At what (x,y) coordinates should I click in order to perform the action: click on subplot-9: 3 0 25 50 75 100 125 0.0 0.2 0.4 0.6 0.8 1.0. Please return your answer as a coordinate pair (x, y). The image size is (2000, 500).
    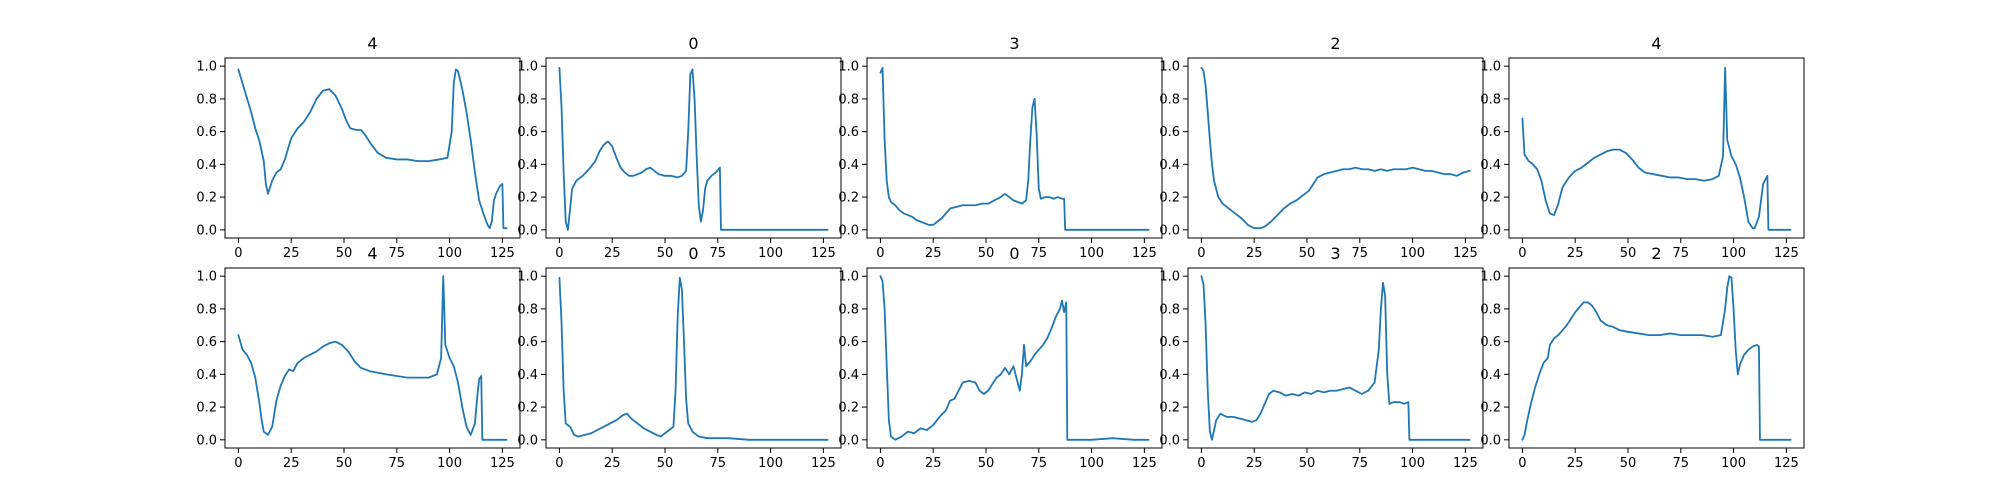
    Looking at the image, I should click on (1321, 357).